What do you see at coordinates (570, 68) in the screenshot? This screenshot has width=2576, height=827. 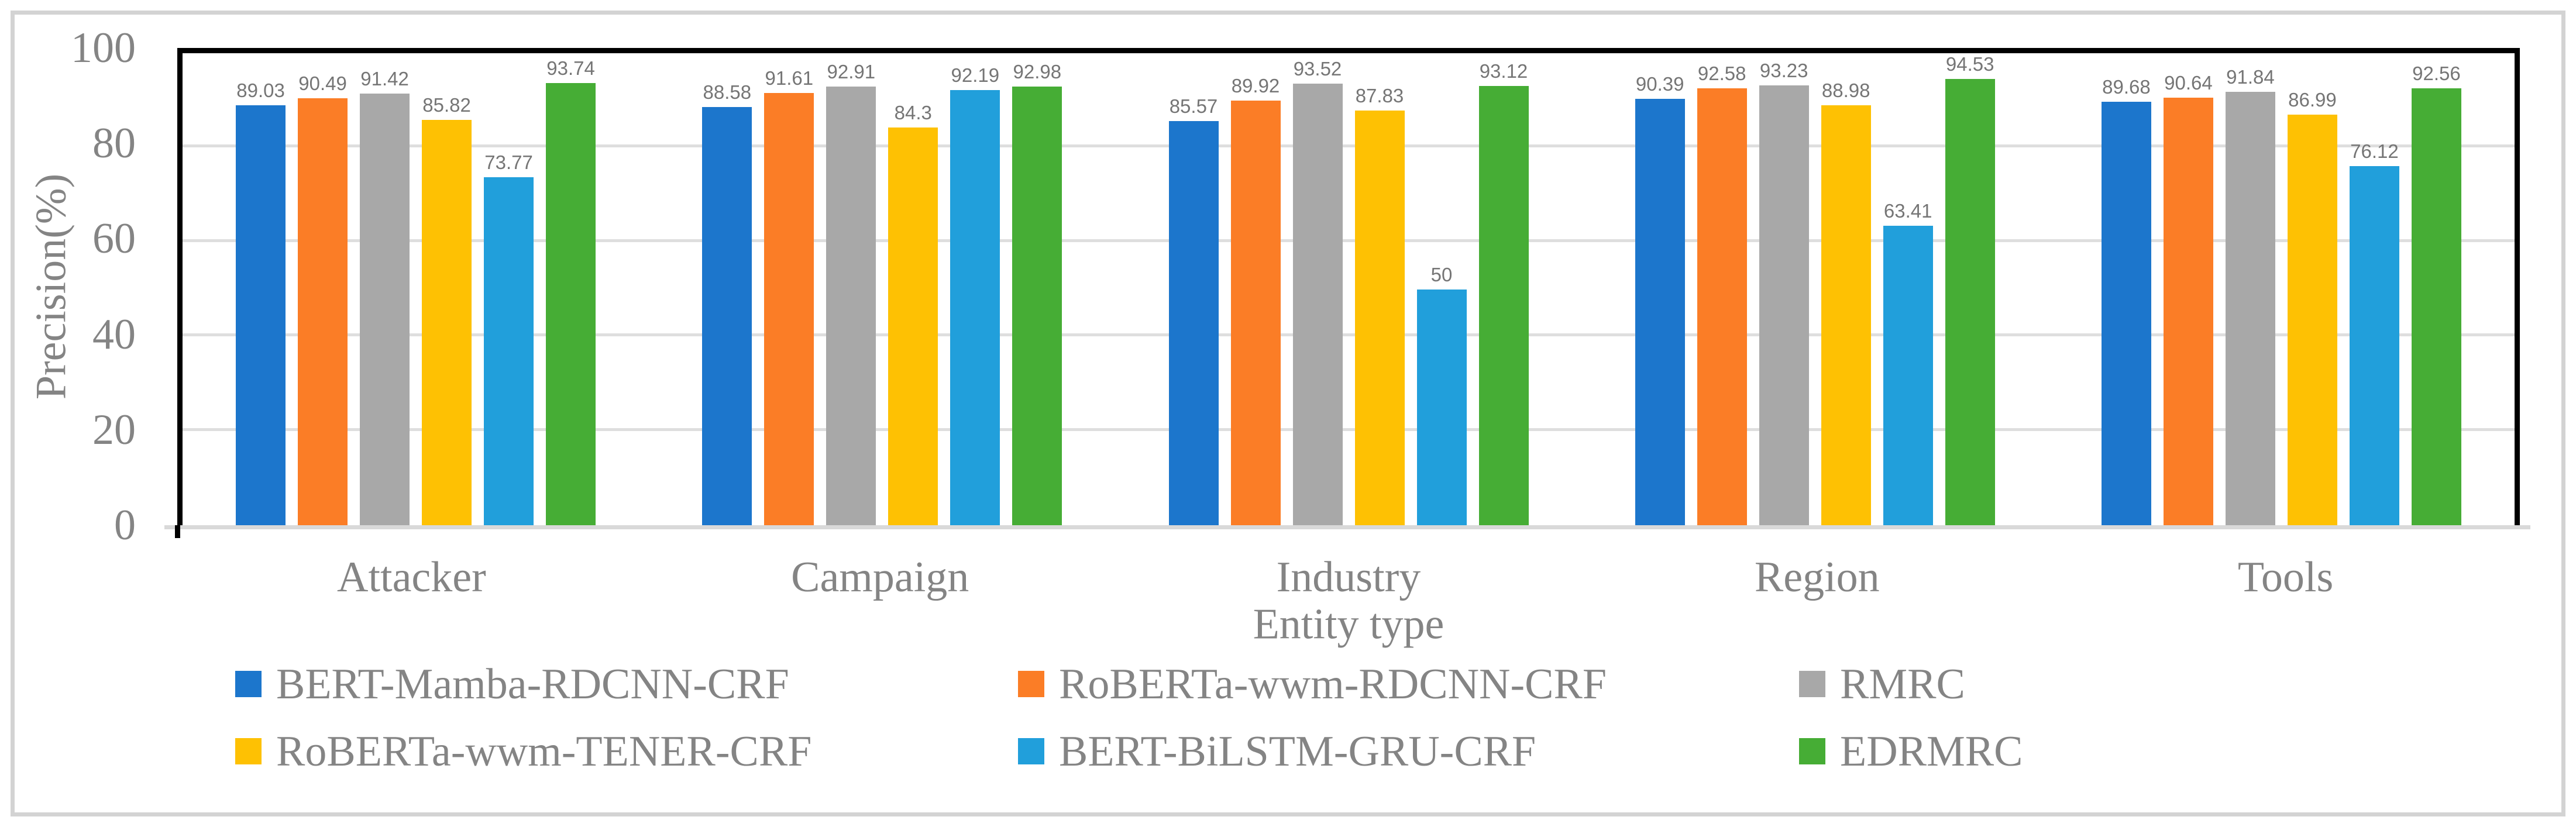 I see `bar-value-label: 93.74` at bounding box center [570, 68].